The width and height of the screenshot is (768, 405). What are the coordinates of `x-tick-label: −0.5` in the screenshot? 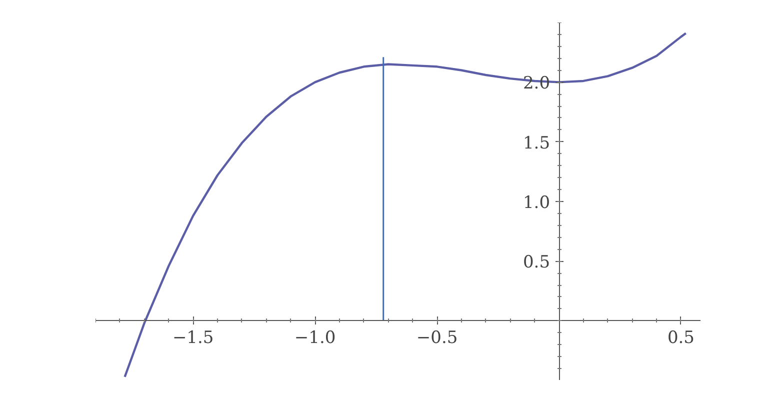 It's located at (437, 338).